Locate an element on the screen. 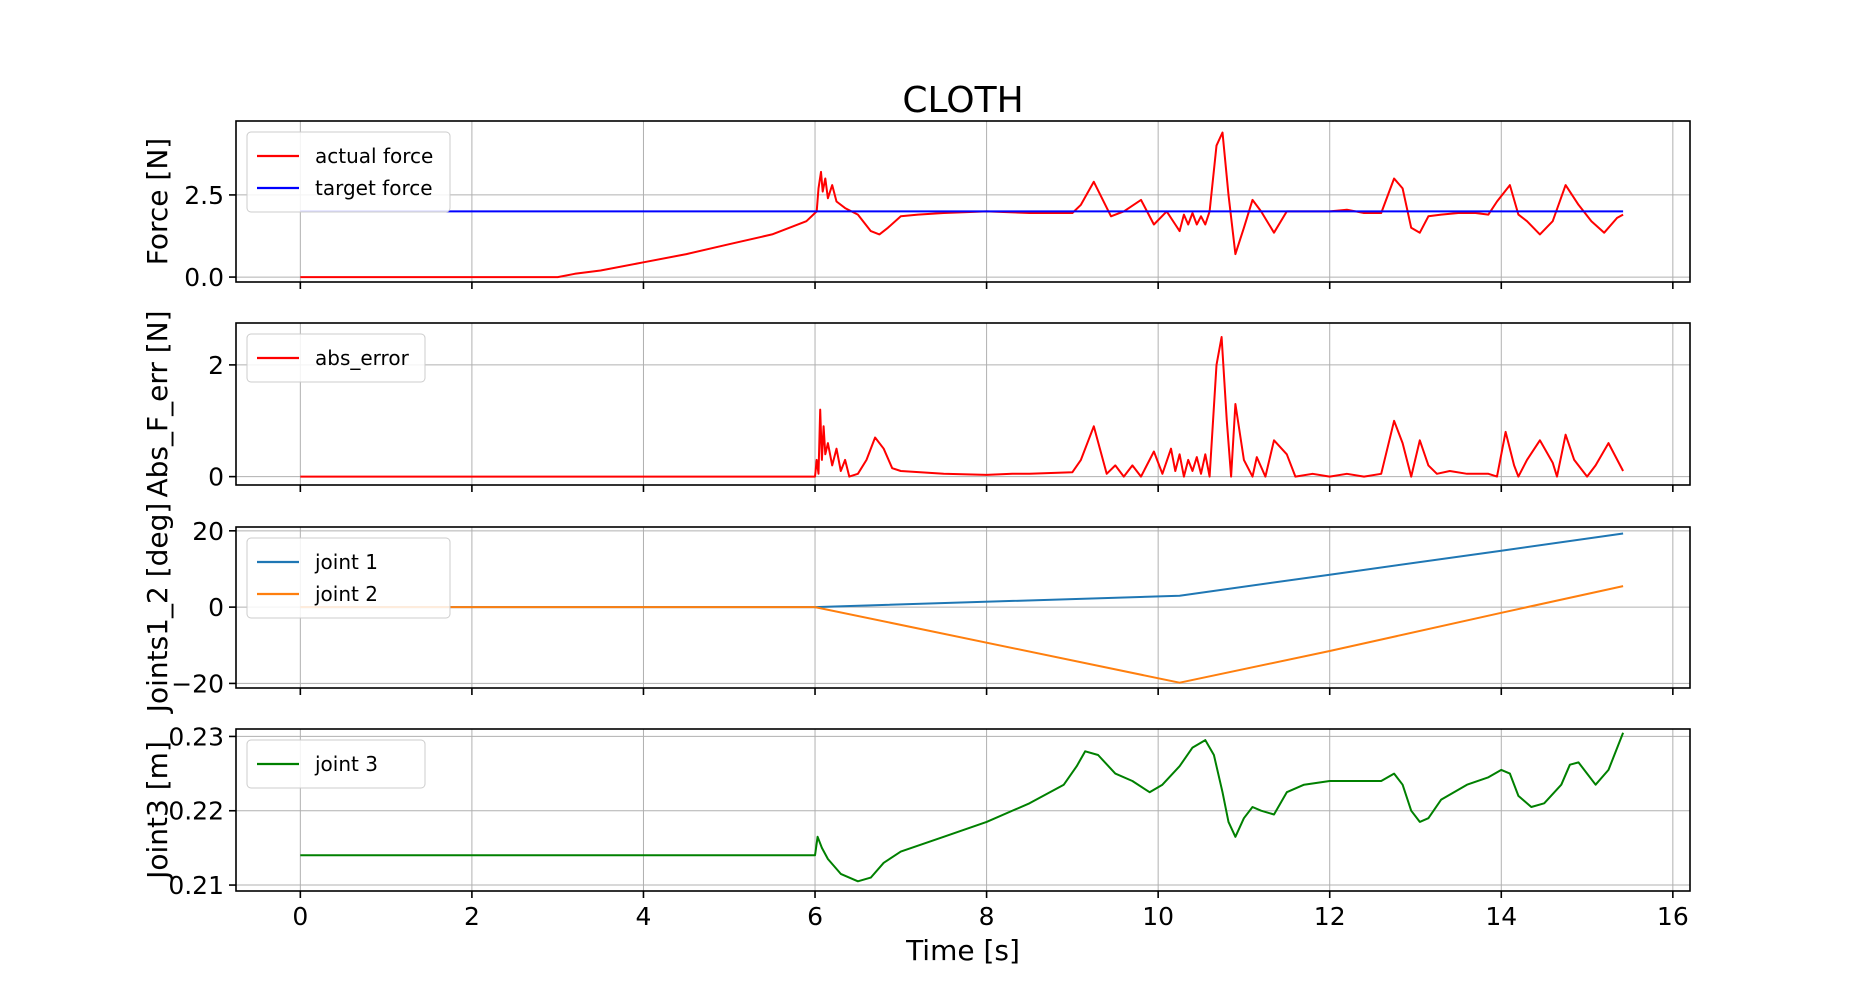 Image resolution: width=1853 pixels, height=991 pixels. x-tick-label: 14 is located at coordinates (1501, 916).